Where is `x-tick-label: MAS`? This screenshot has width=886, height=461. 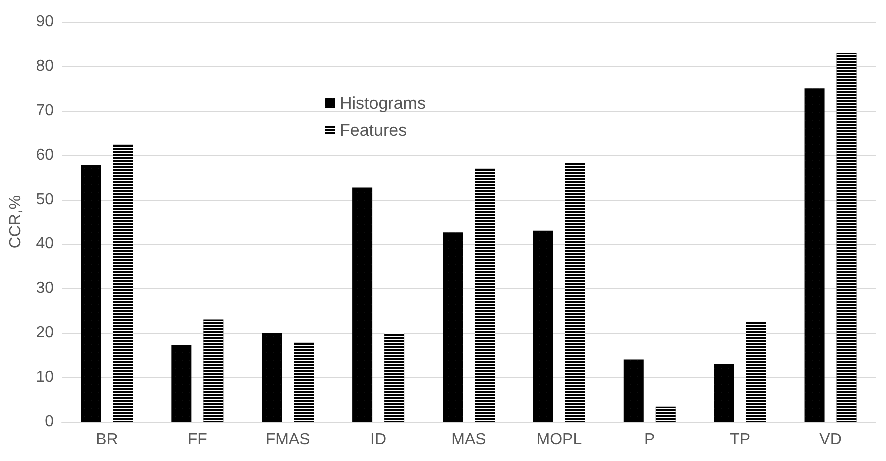
x-tick-label: MAS is located at coordinates (469, 440).